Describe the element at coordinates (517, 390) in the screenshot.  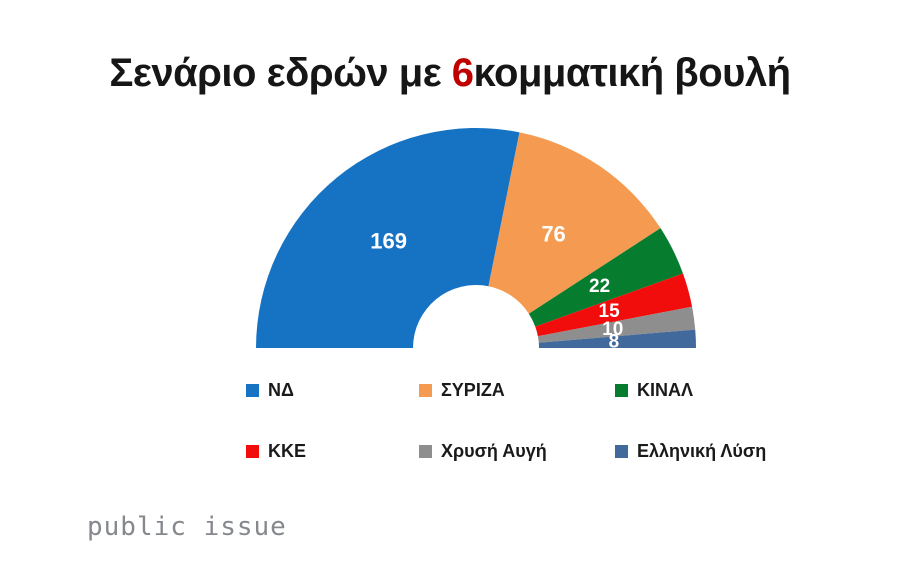
I see `legend-item-syriza: ΣΥΡΙΖΑ` at that location.